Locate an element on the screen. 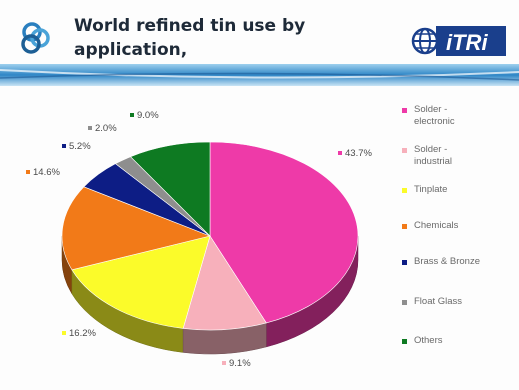 The height and width of the screenshot is (390, 519). legend-item: Others is located at coordinates (422, 341).